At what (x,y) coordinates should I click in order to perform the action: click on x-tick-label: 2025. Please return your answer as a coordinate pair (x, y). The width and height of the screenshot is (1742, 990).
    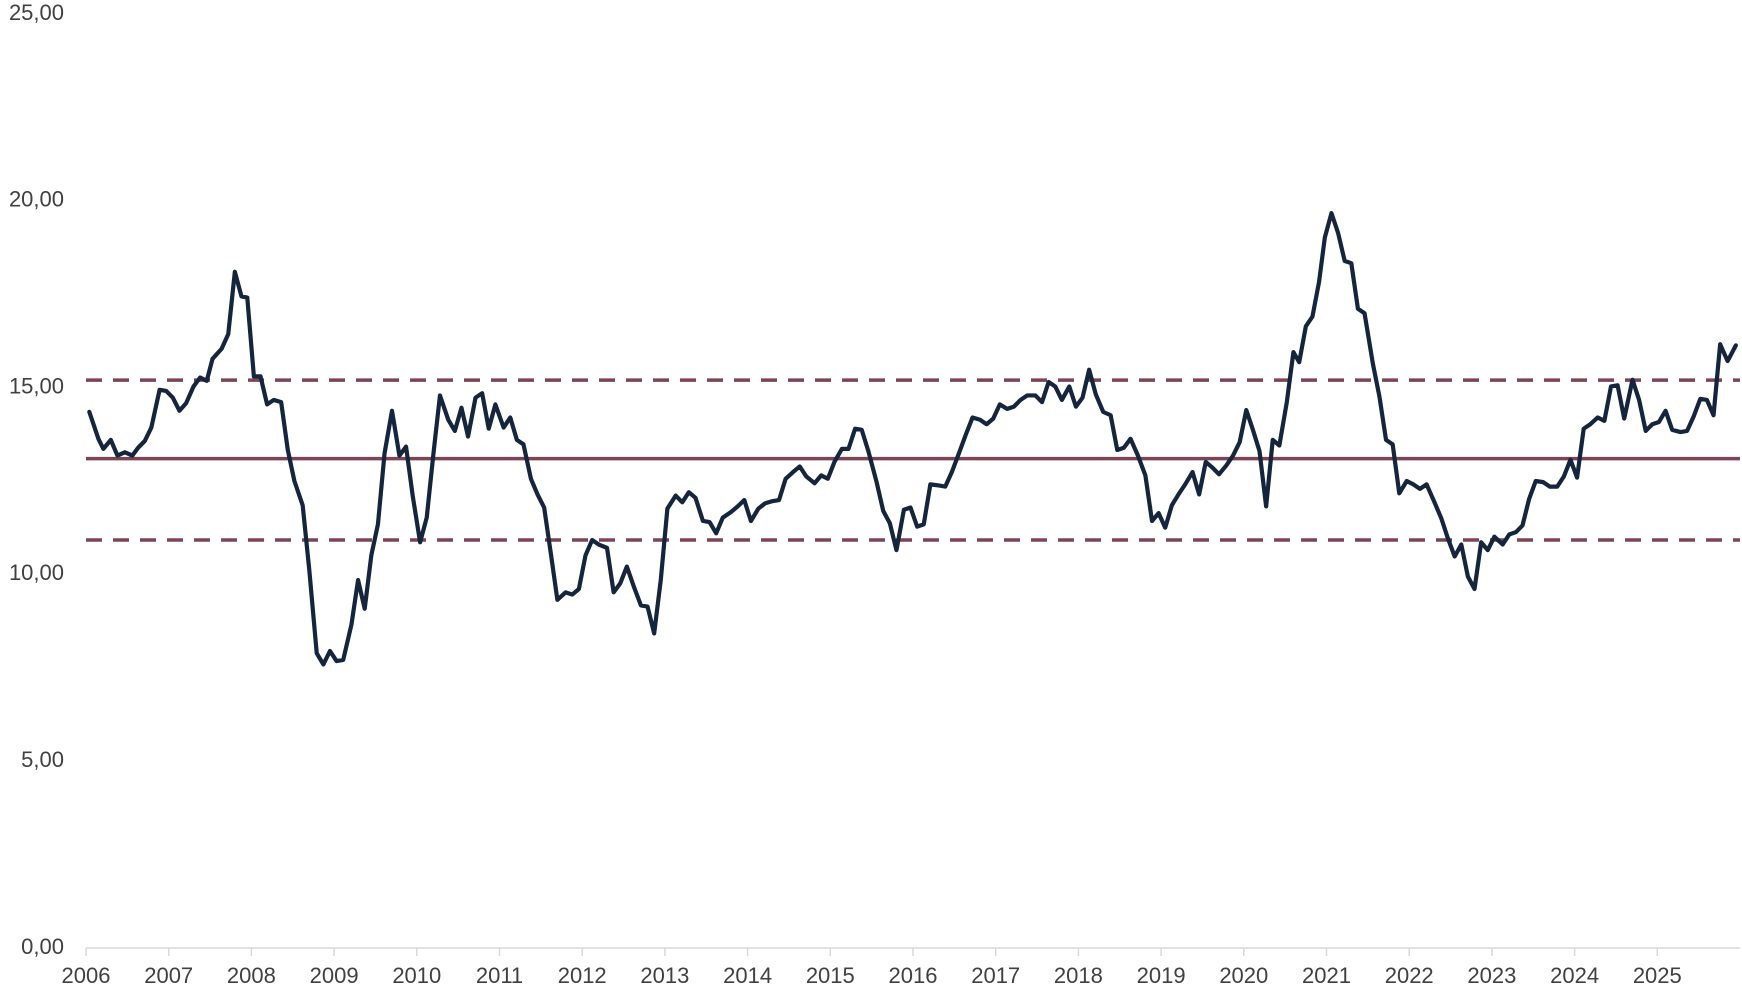
    Looking at the image, I should click on (1657, 975).